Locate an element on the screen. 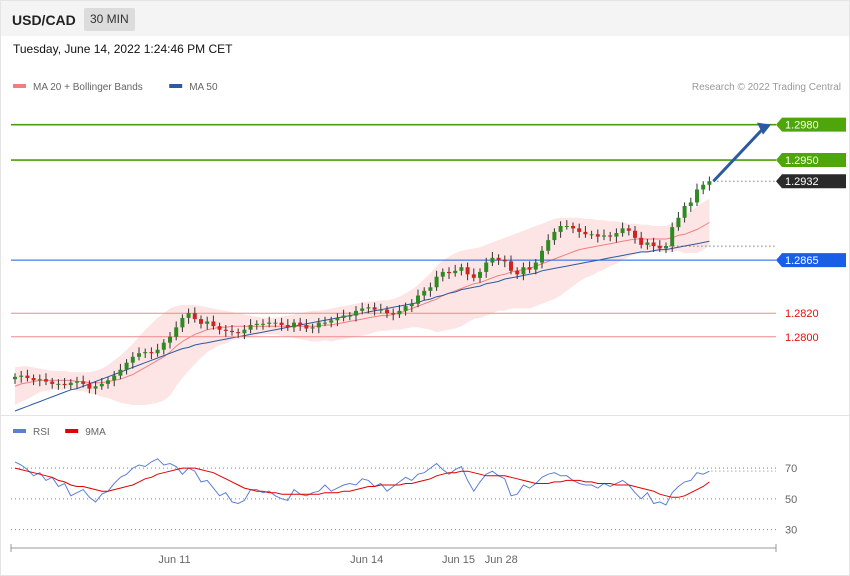 The height and width of the screenshot is (576, 850). main-legend: MA 20 + Bollinger Bands MA 50 is located at coordinates (115, 87).